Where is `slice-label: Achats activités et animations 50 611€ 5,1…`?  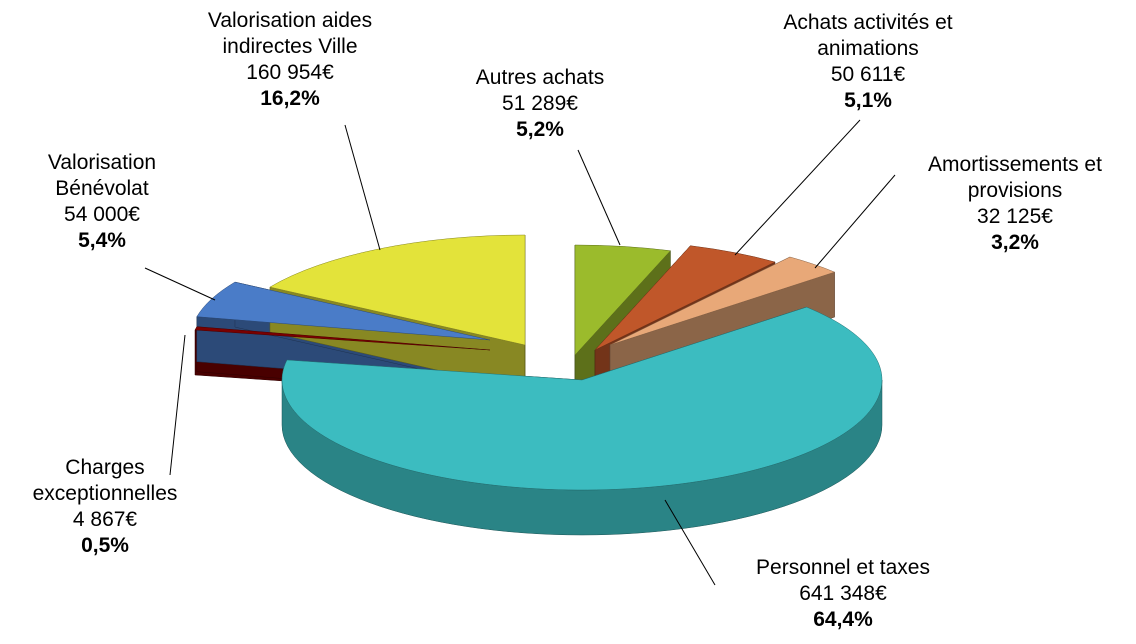 slice-label: Achats activités et animations 50 611€ 5,1… is located at coordinates (868, 62).